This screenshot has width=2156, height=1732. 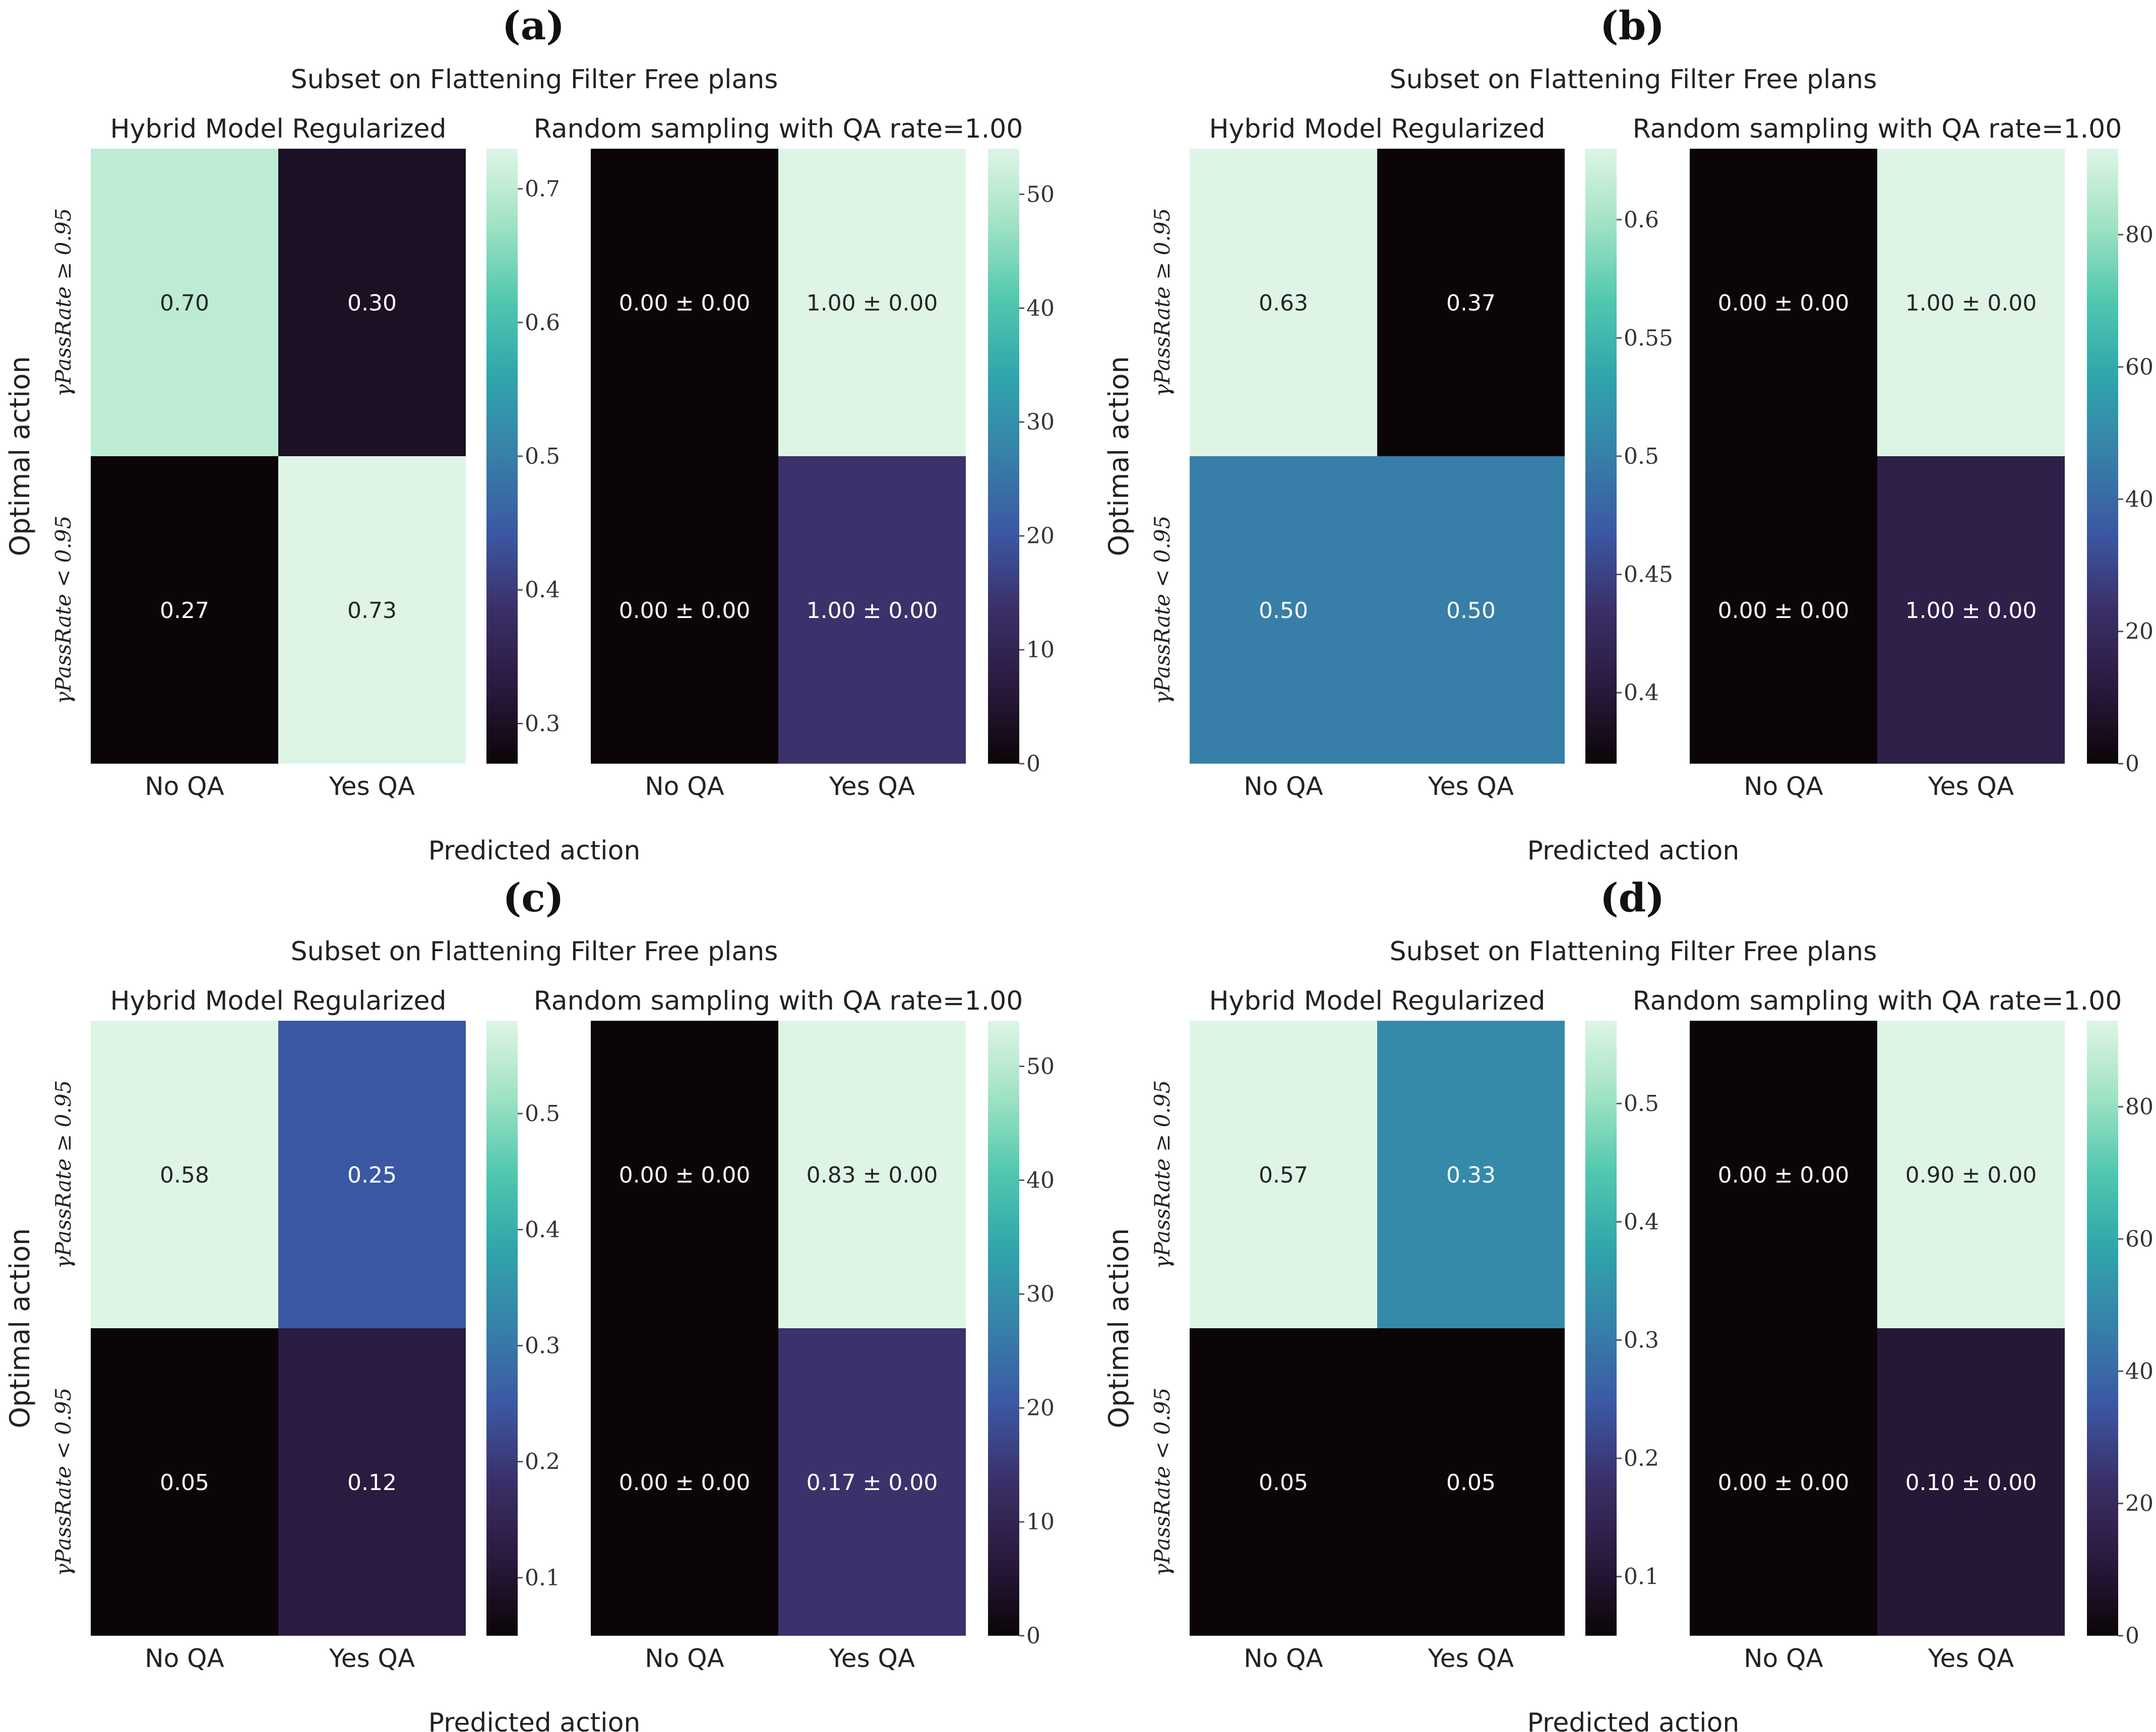 What do you see at coordinates (542, 189) in the screenshot?
I see `colorbar-tick-label: 0.7` at bounding box center [542, 189].